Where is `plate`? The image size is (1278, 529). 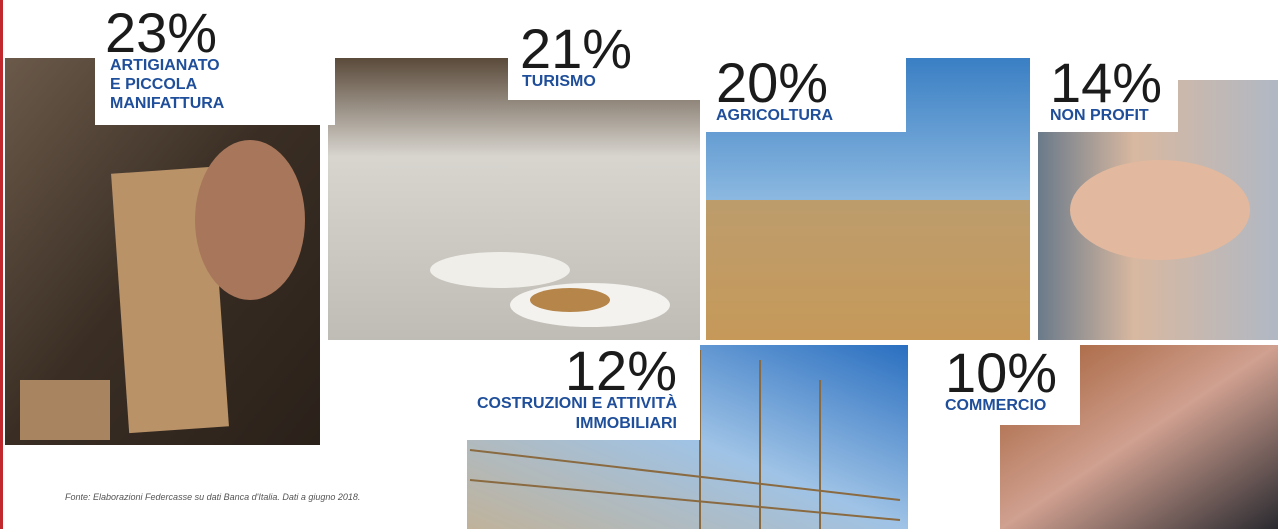
plate is located at coordinates (500, 270).